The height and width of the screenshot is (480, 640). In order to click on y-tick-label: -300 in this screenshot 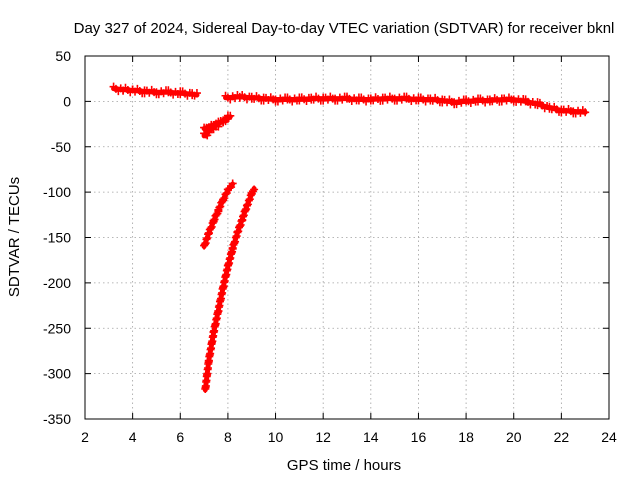, I will do `click(57, 374)`.